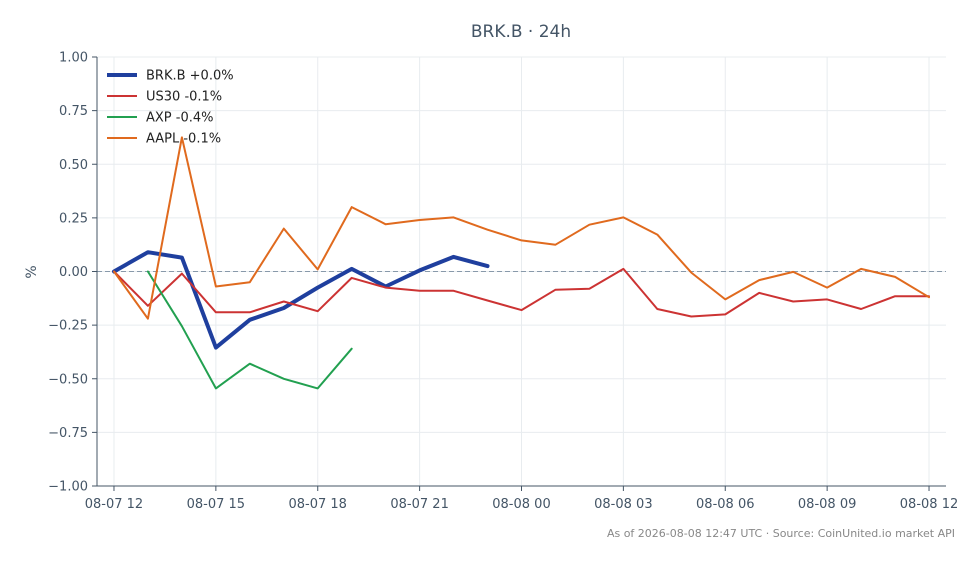 This screenshot has width=978, height=564. What do you see at coordinates (190, 76) in the screenshot?
I see `legend-label-0: BRK.B +0.0%` at bounding box center [190, 76].